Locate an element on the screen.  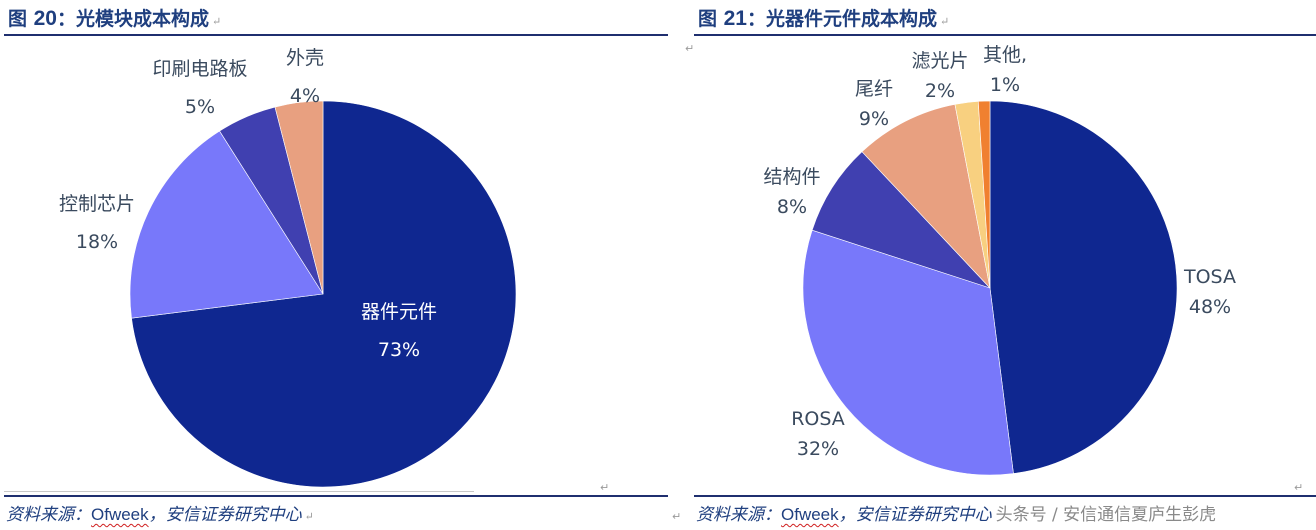
figure-20-title: 图 20：光模块成本构成 ↵ is located at coordinates (114, 17).